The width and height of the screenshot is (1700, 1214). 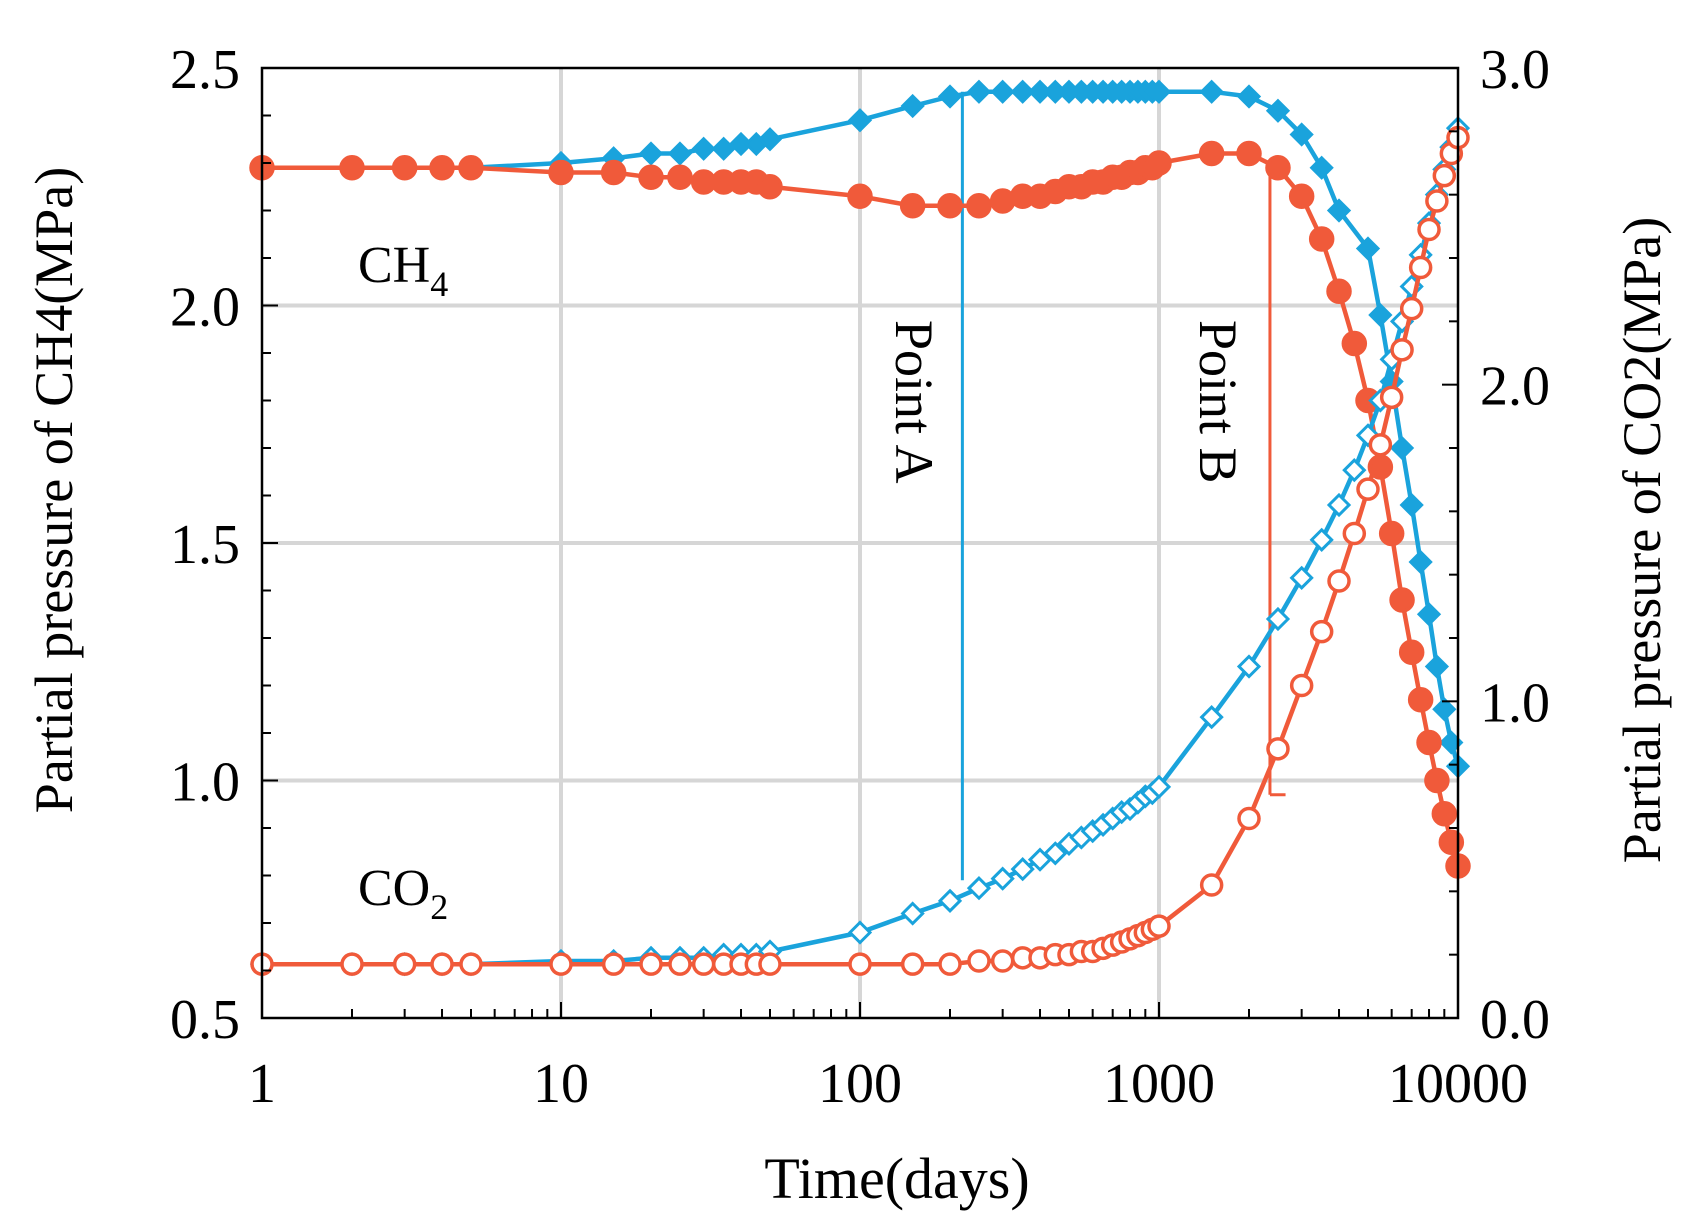 I want to click on right-y-tick-label: 3.0, so click(x=1515, y=70).